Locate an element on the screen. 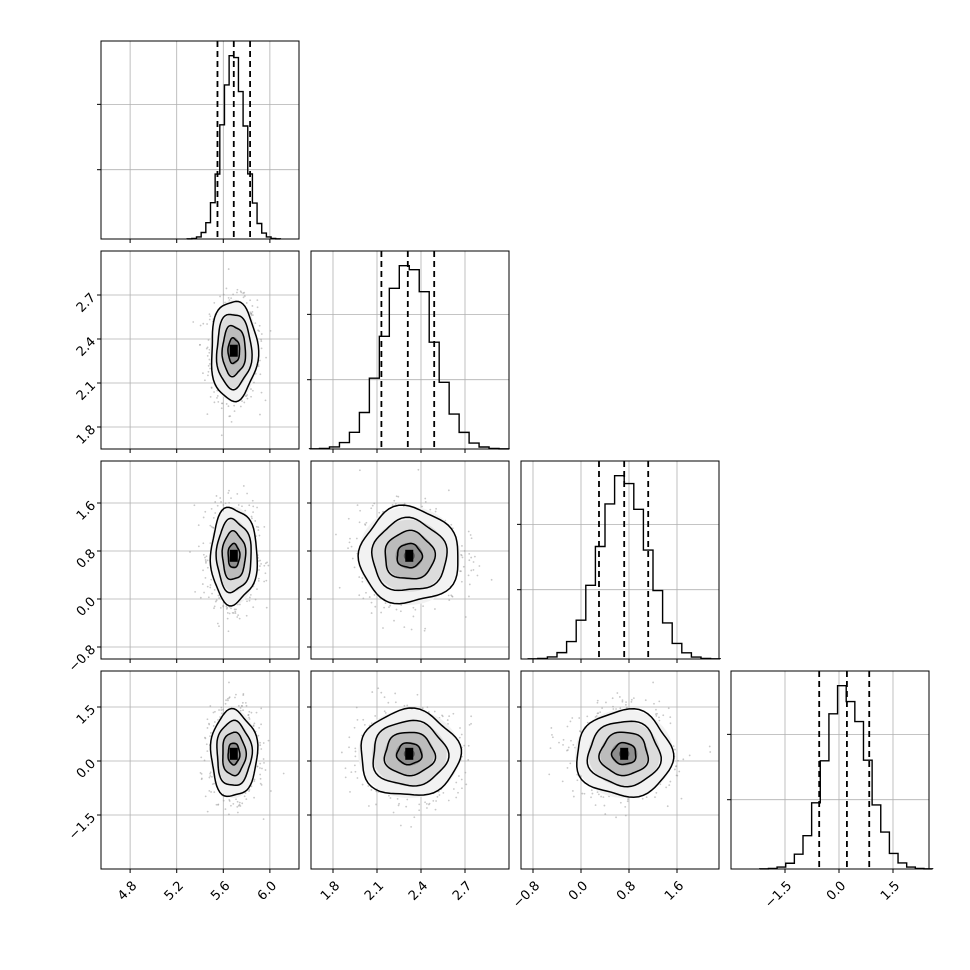 Image resolution: width=970 pixels, height=970 pixels. y-tick-label: 2.1 is located at coordinates (86, 390).